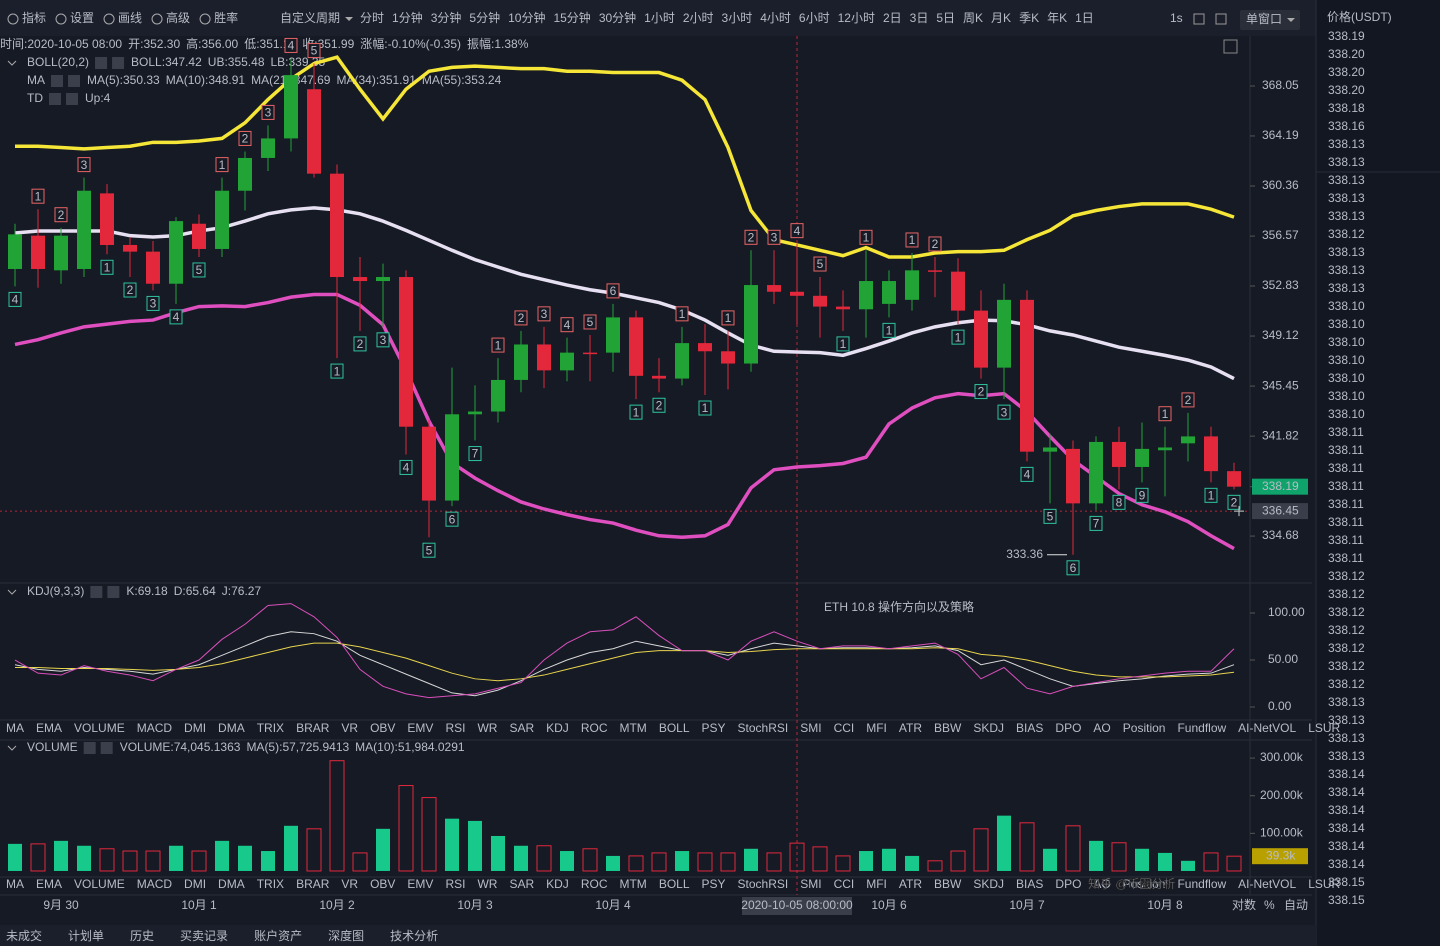 This screenshot has width=1440, height=946. Describe the element at coordinates (1001, 18) in the screenshot. I see `period-button: 月K` at that location.